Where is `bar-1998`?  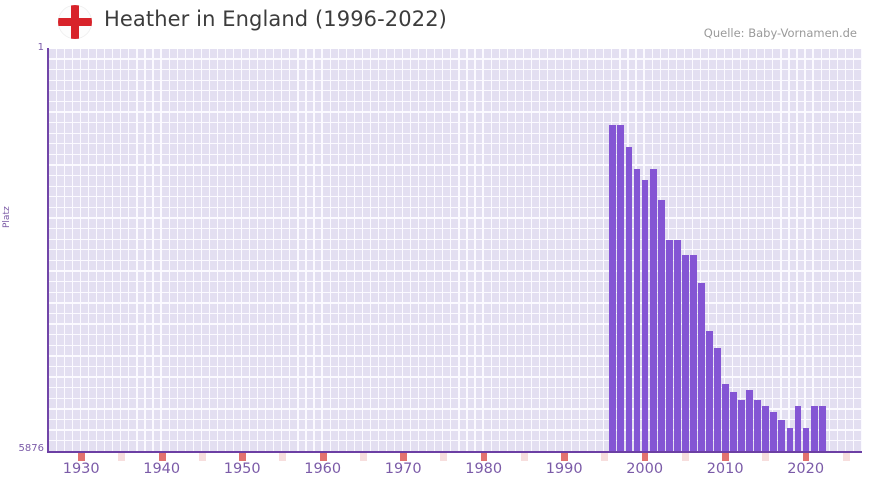 bar-1998 is located at coordinates (629, 299).